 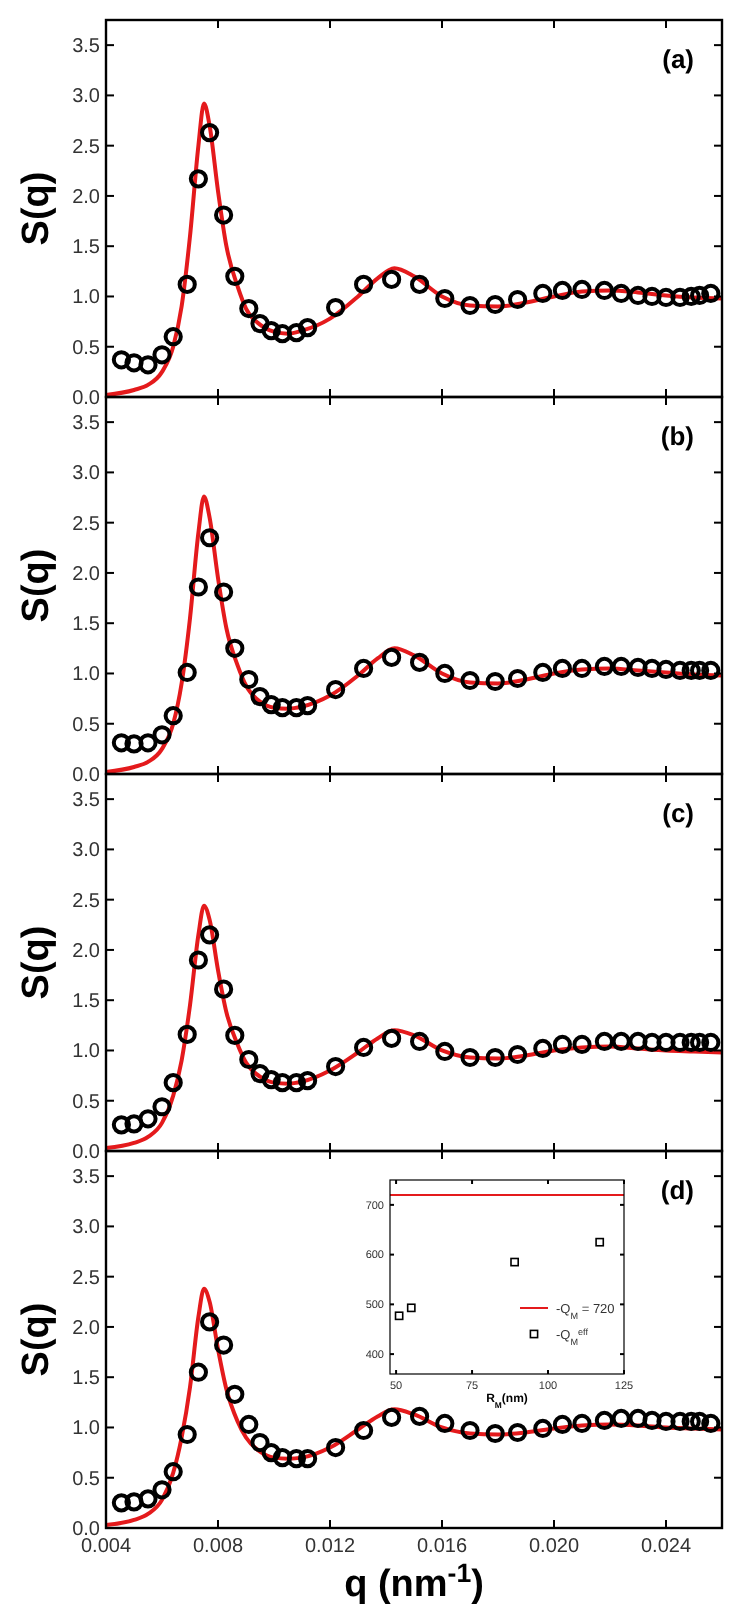 What do you see at coordinates (666, 1547) in the screenshot?
I see `x-tick-label: 0.024` at bounding box center [666, 1547].